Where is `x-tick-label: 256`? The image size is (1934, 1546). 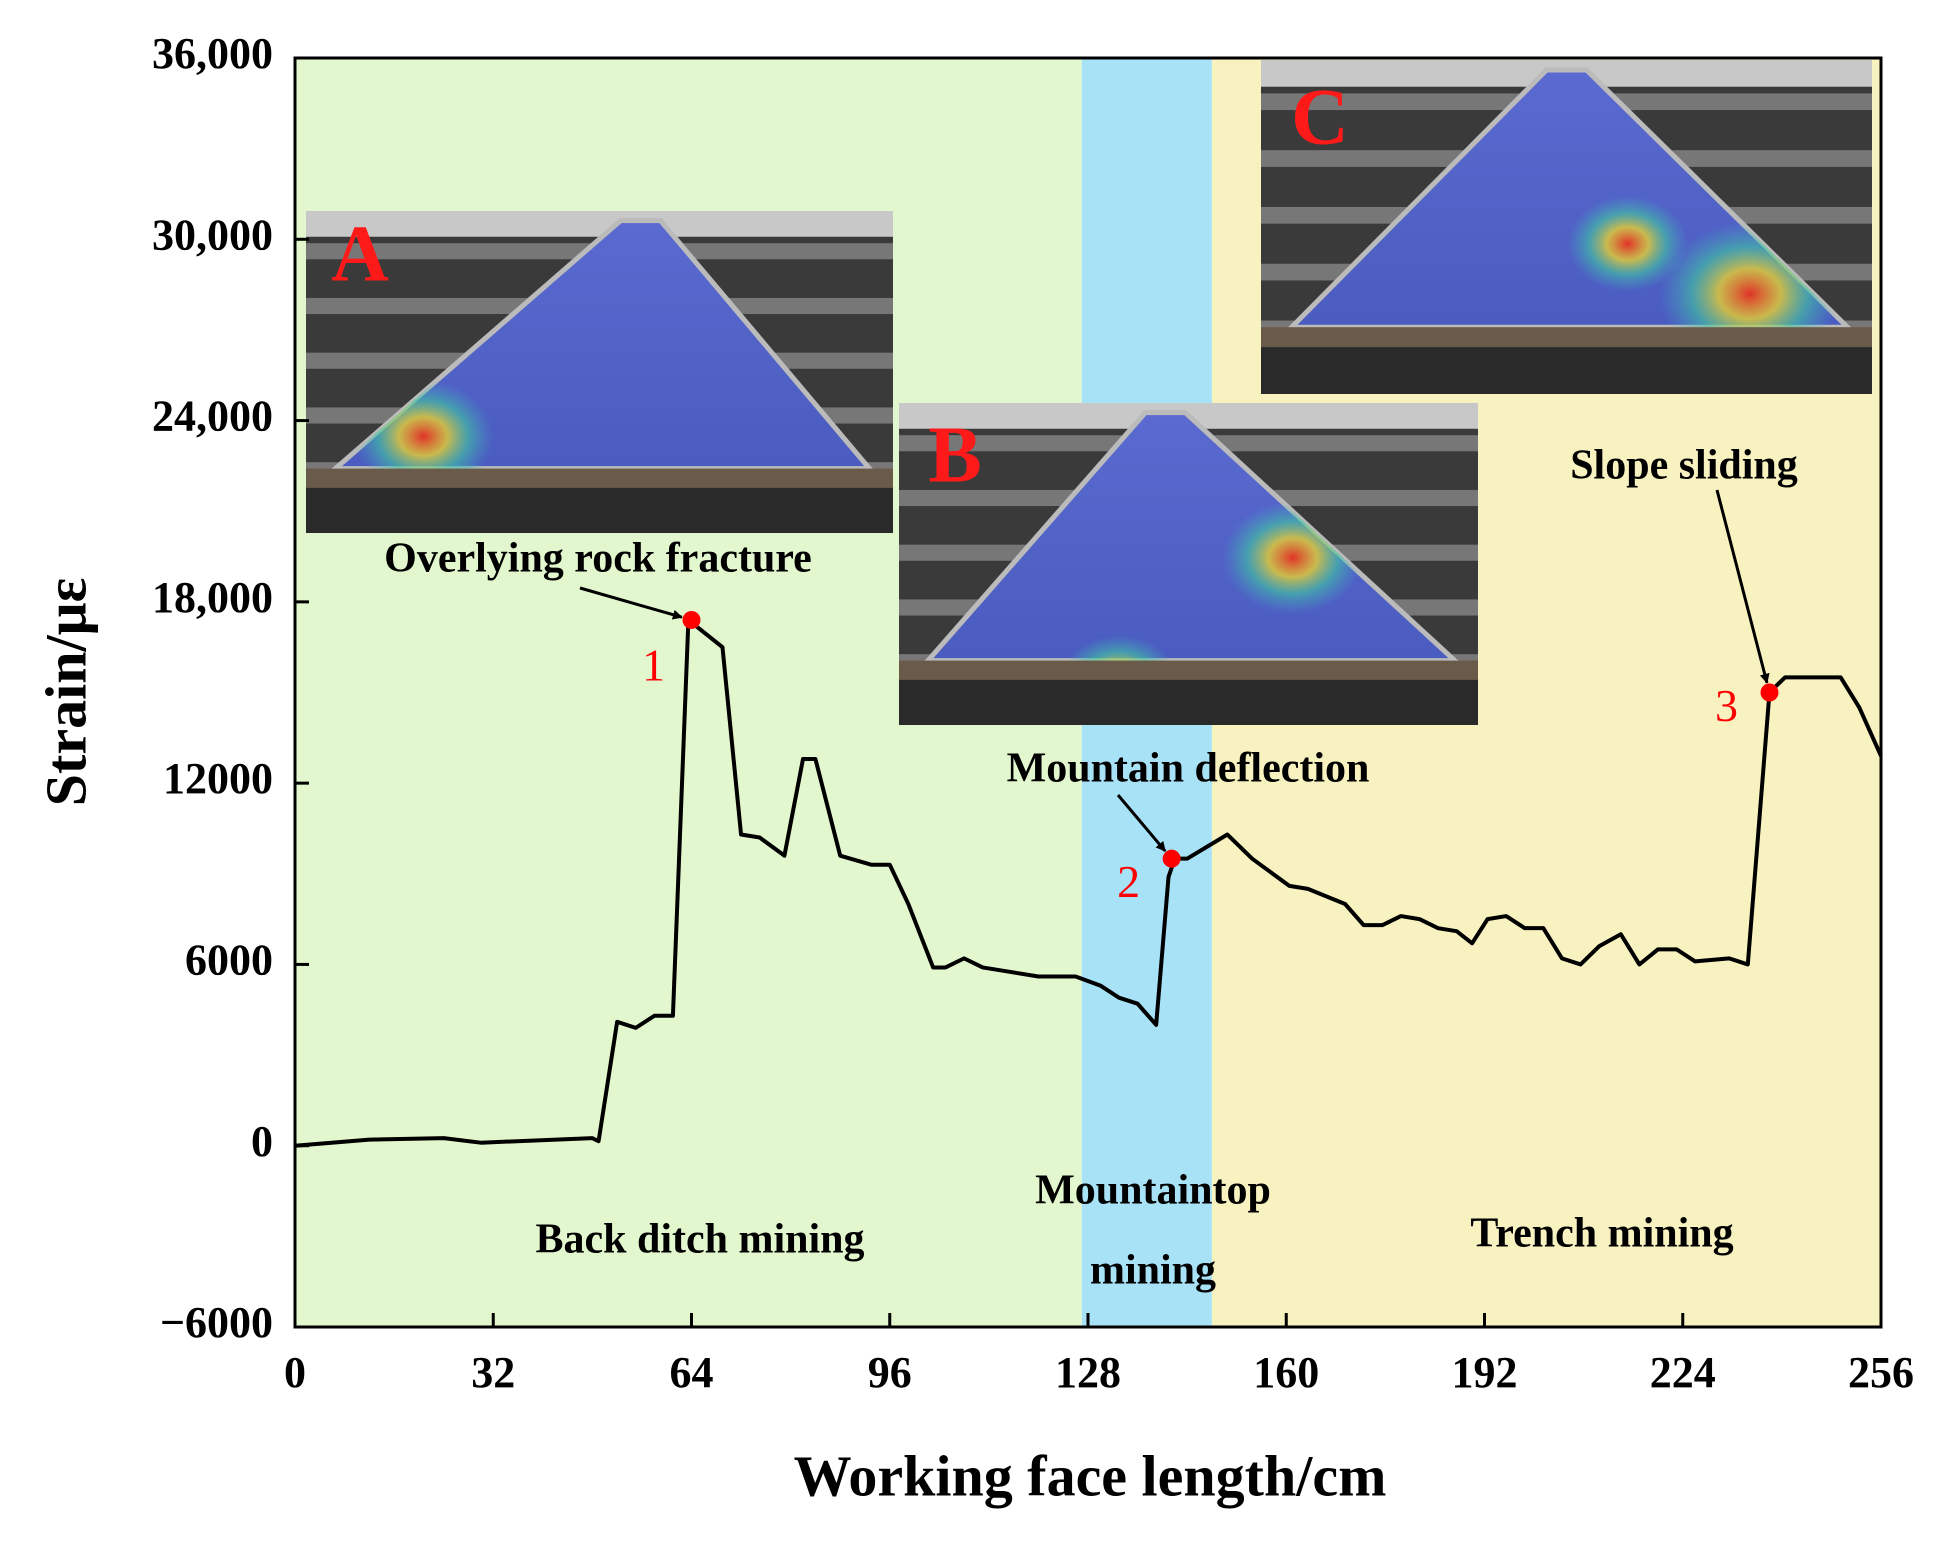
x-tick-label: 256 is located at coordinates (1881, 1372).